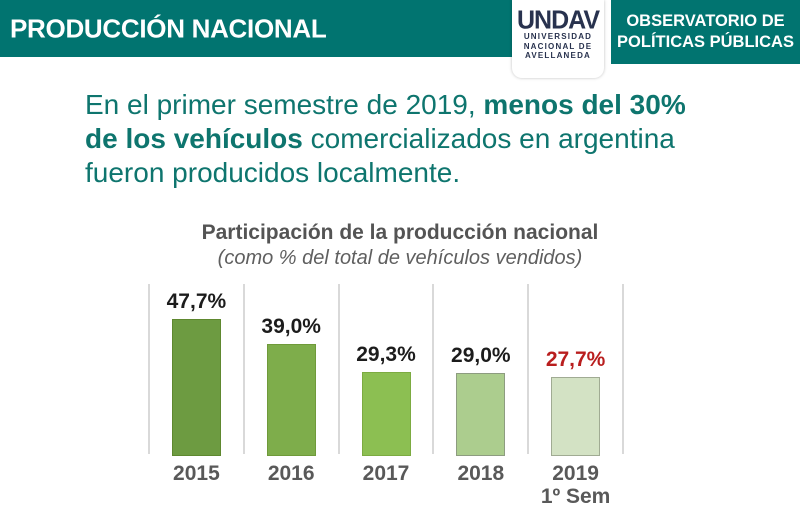  I want to click on year-label: 2019 1º Sem, so click(576, 485).